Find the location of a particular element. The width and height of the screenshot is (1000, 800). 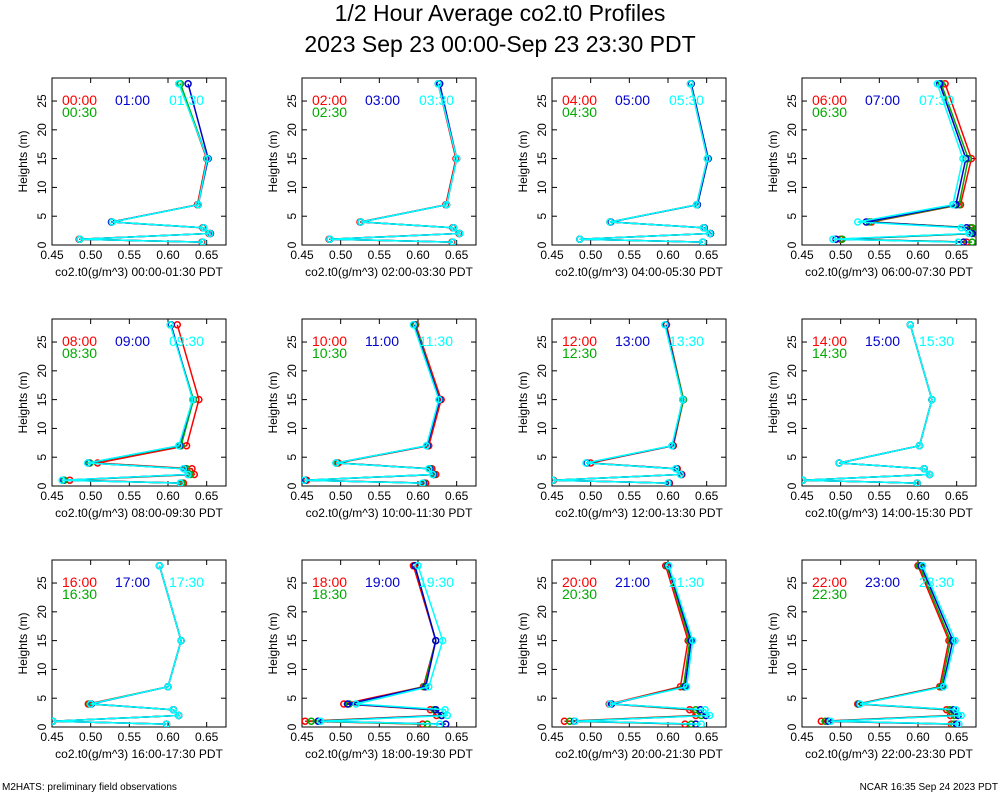

x-axis-label: co2.t0(g/m^3) 04:00-05:30 PDT is located at coordinates (639, 272).